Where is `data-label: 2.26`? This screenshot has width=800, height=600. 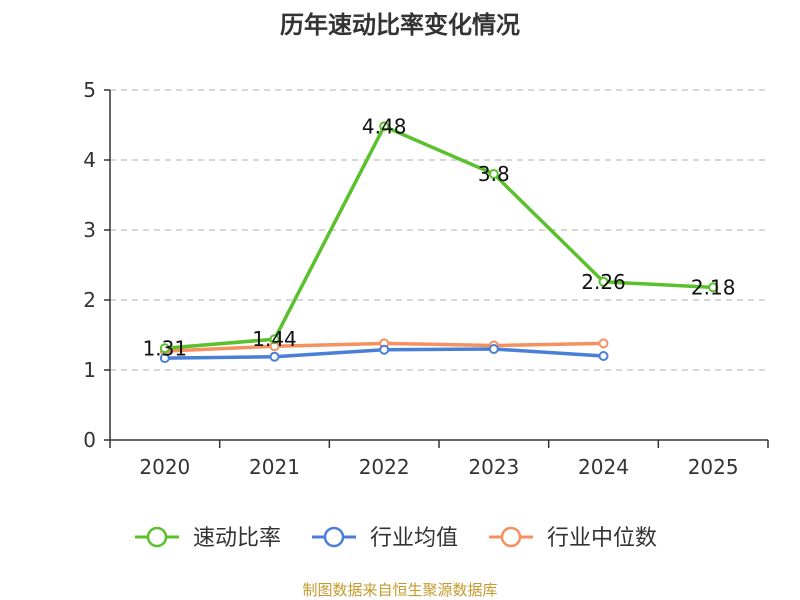
data-label: 2.26 is located at coordinates (603, 282).